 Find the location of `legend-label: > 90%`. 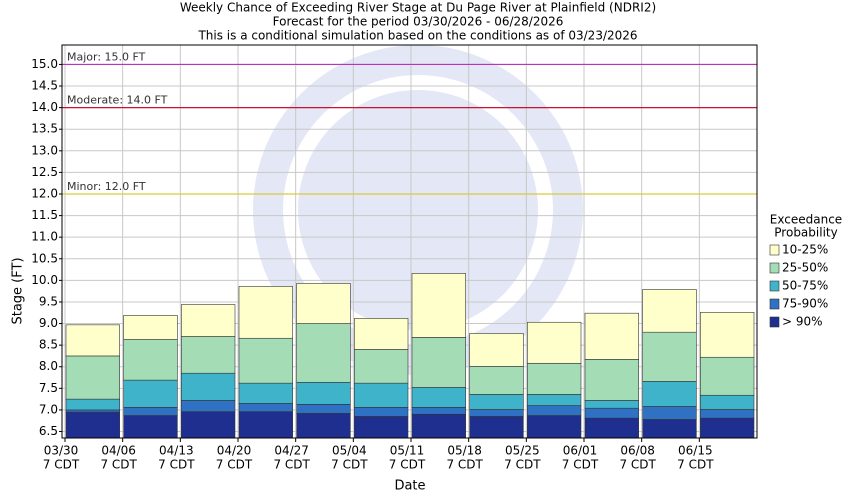

legend-label: > 90% is located at coordinates (802, 322).